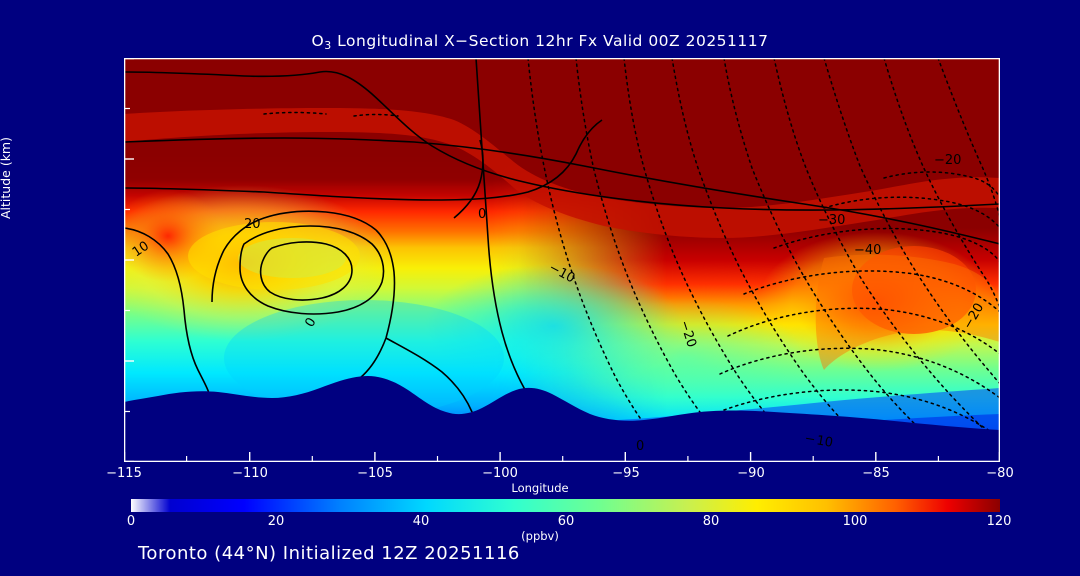 This screenshot has height=576, width=1080. I want to click on intrusion-tongue, so click(907, 312).